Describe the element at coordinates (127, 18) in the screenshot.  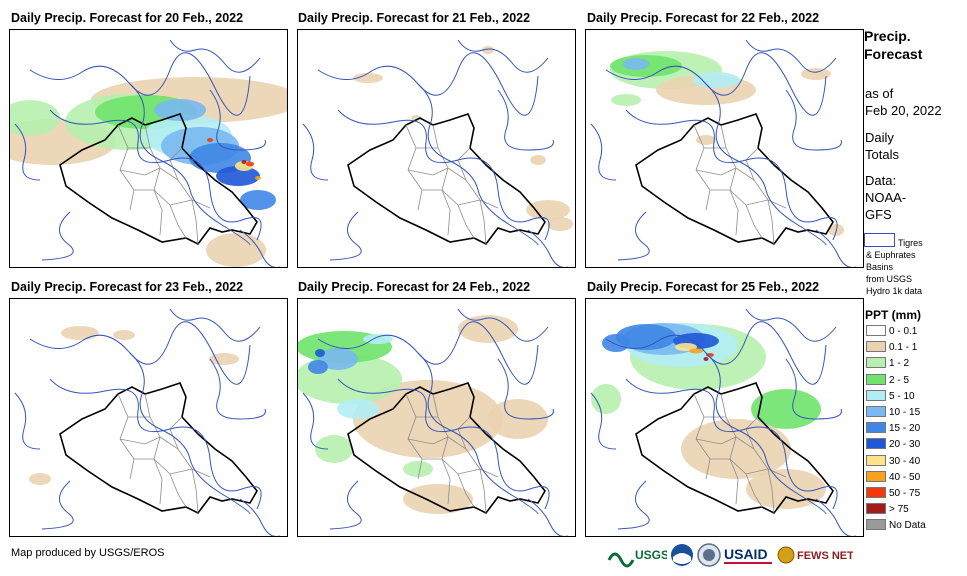
I see `panel-title: Daily Precip. Forecast for 20 Feb., 2022` at that location.